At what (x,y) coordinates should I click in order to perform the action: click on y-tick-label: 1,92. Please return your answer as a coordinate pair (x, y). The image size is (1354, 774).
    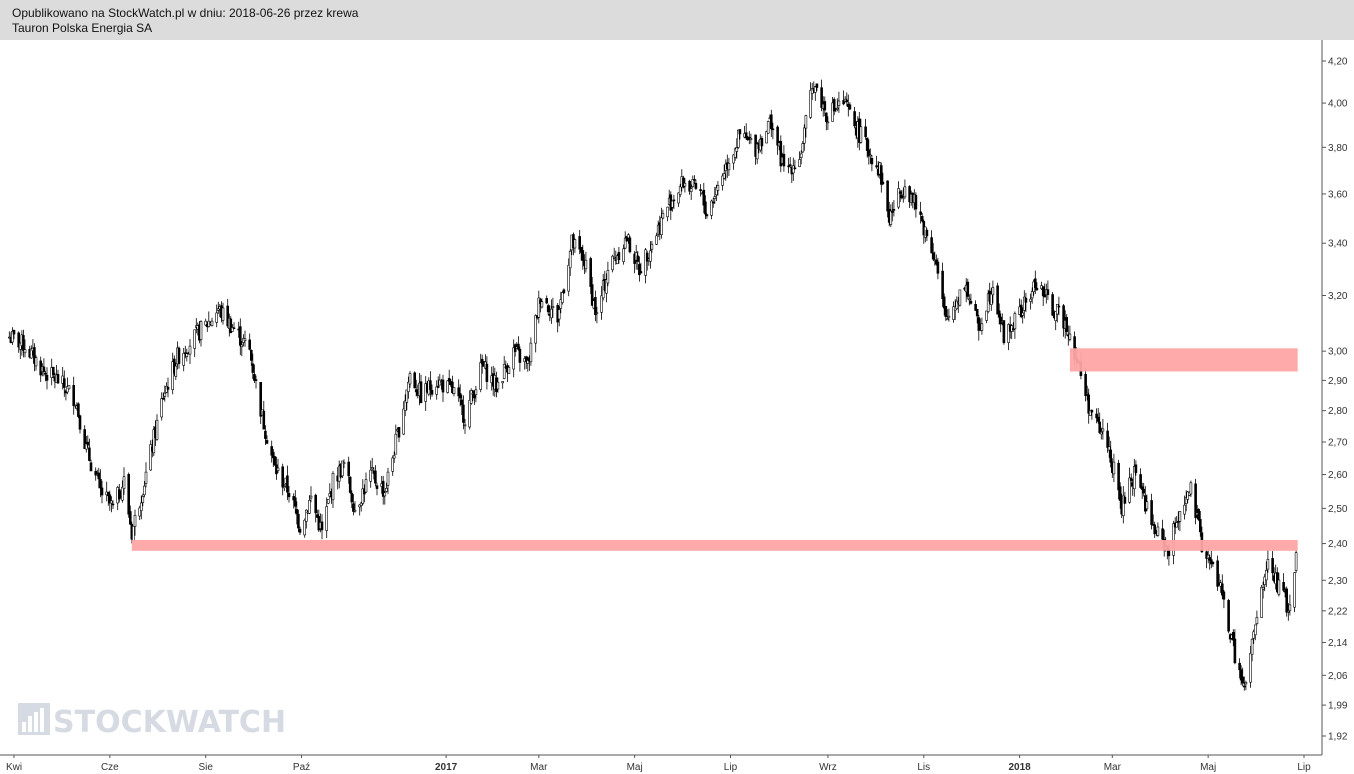
    Looking at the image, I should click on (1338, 737).